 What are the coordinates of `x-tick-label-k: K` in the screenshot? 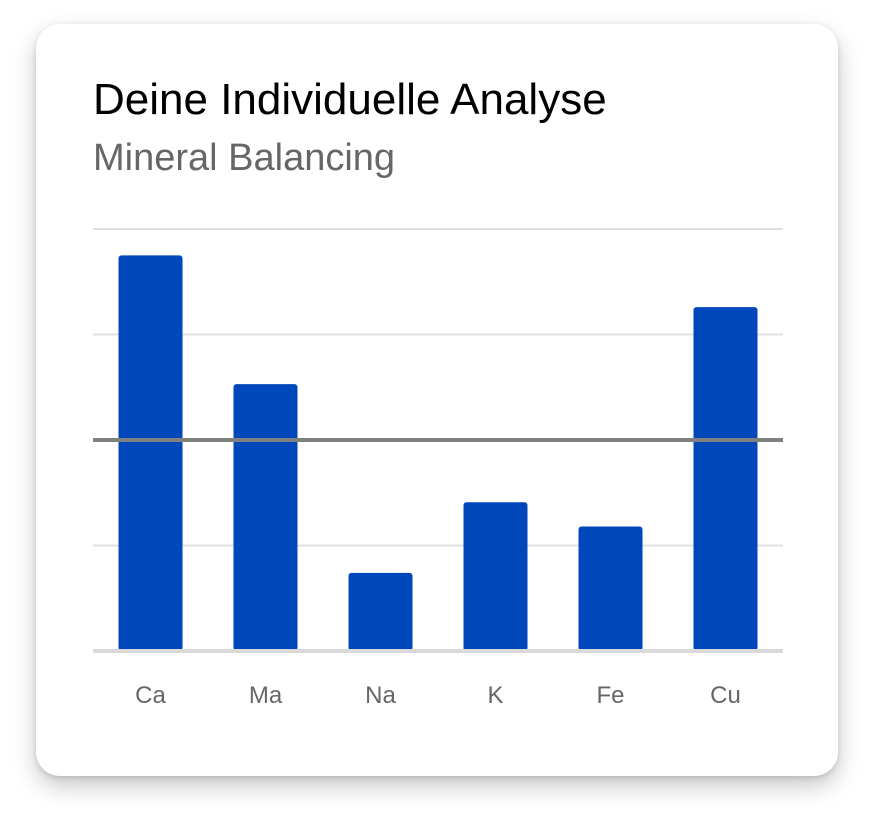 It's located at (495, 695).